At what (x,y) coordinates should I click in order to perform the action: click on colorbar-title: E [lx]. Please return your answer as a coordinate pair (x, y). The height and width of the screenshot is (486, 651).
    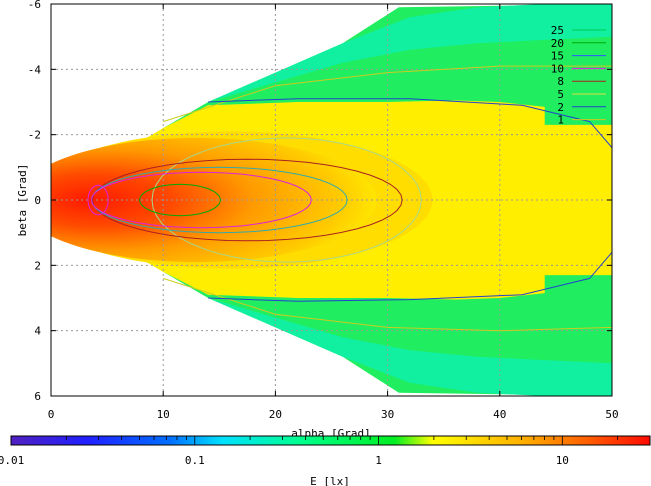
    Looking at the image, I should click on (330, 480).